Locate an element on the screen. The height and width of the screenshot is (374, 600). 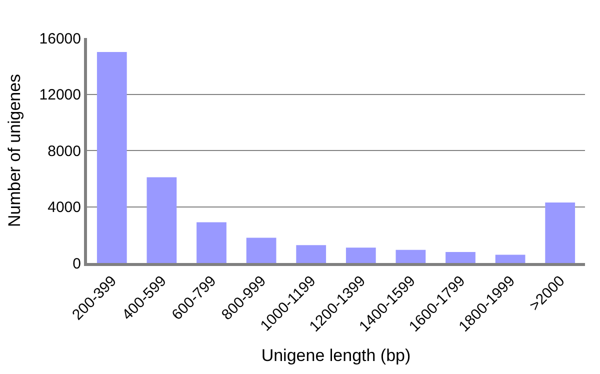
y-tick-label: 16000 is located at coordinates (60, 39).